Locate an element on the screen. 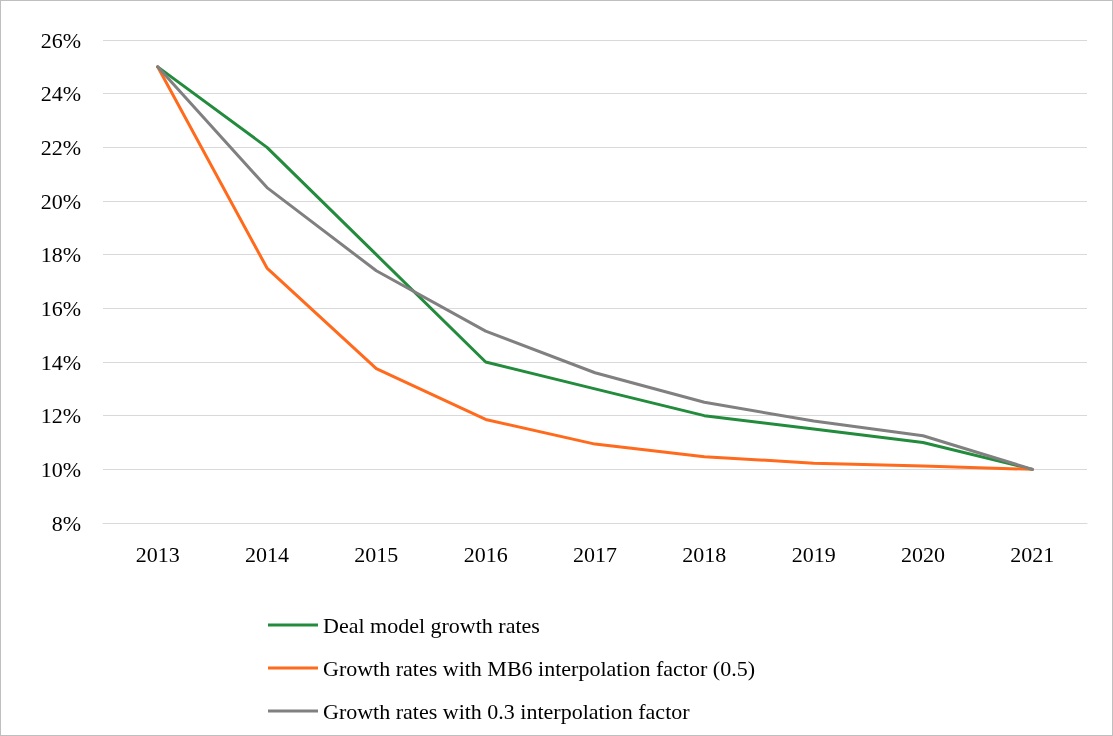  y-tick-label: 24% is located at coordinates (60, 94).